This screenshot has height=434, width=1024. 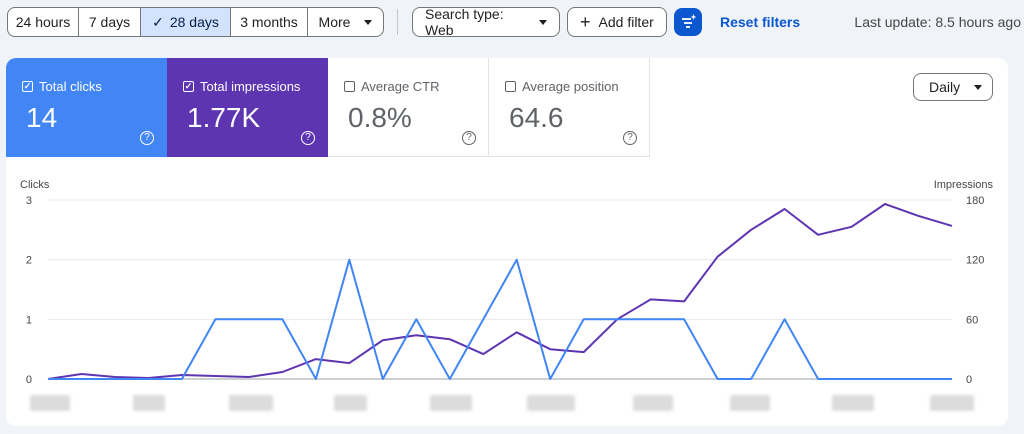 What do you see at coordinates (345, 22) in the screenshot?
I see `range-more-dropdown: More` at bounding box center [345, 22].